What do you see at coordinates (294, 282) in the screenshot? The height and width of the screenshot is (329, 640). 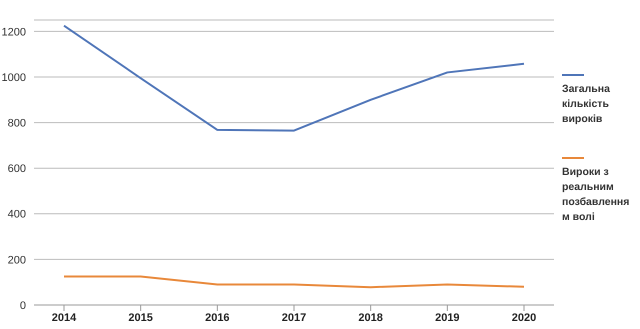 I see `line-series` at bounding box center [294, 282].